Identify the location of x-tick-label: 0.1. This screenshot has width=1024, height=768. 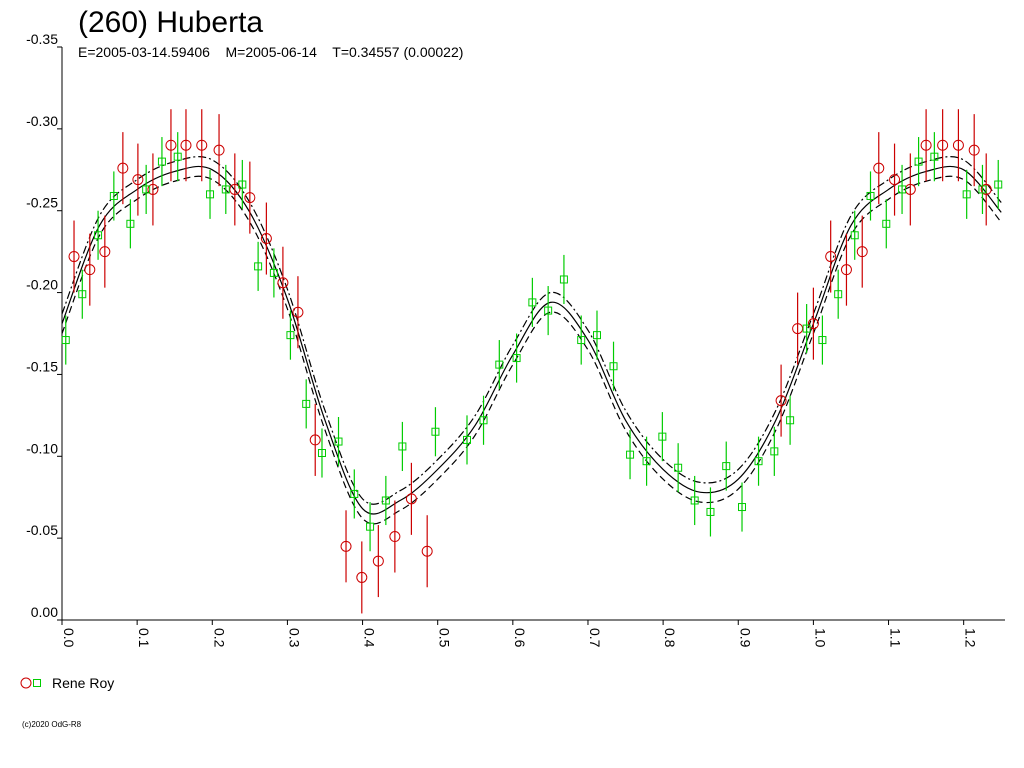
(144, 638).